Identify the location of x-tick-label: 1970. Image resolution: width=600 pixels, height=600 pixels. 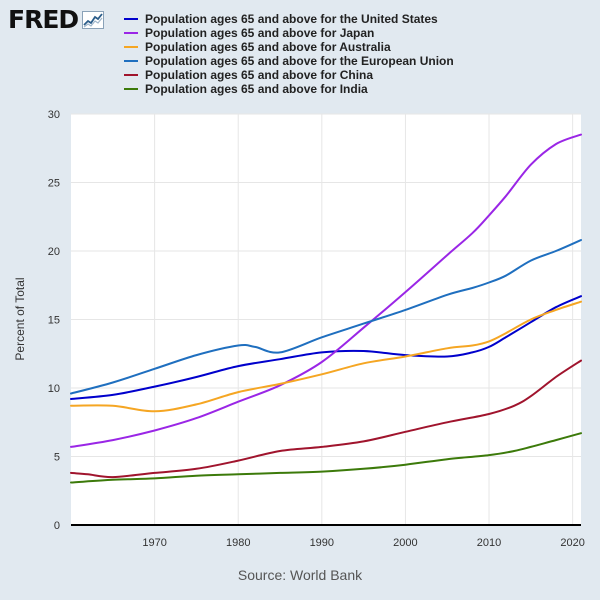
(154, 543).